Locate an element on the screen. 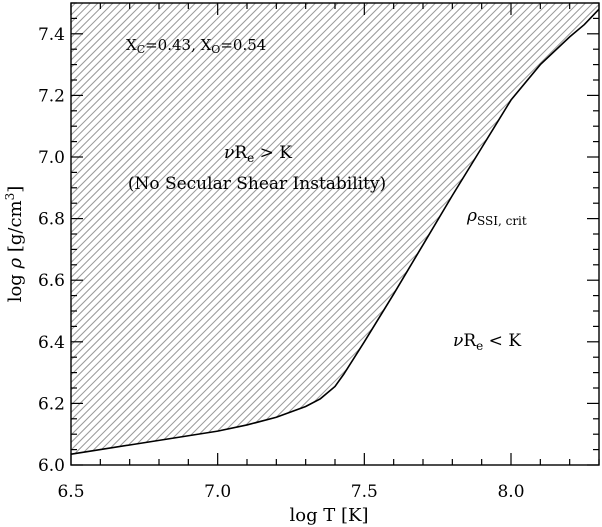  upper-region-condition: νRe > K is located at coordinates (258, 154).